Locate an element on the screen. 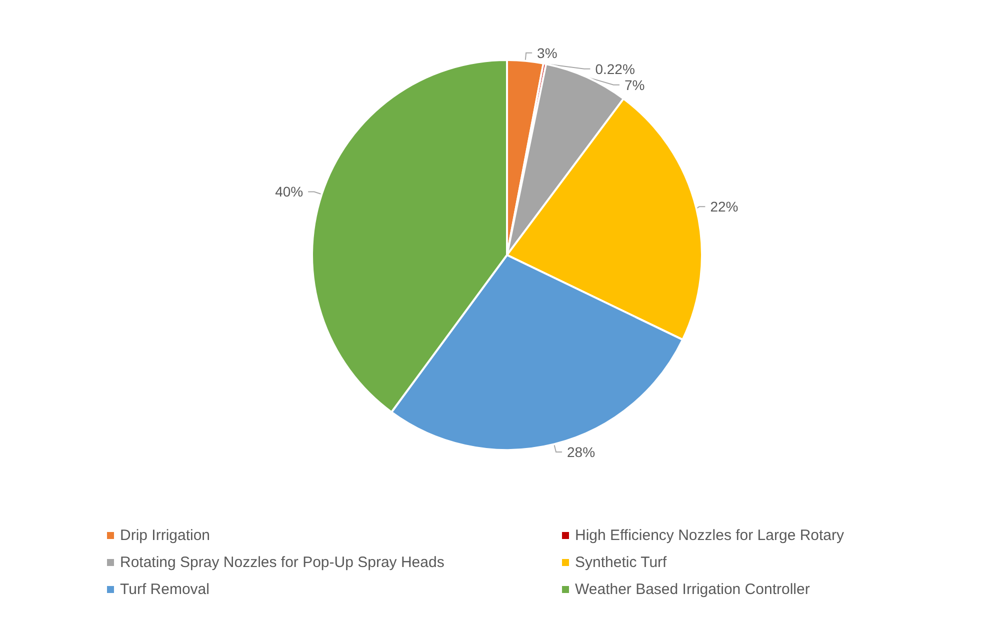  legend-label: Drip Irrigation is located at coordinates (165, 535).